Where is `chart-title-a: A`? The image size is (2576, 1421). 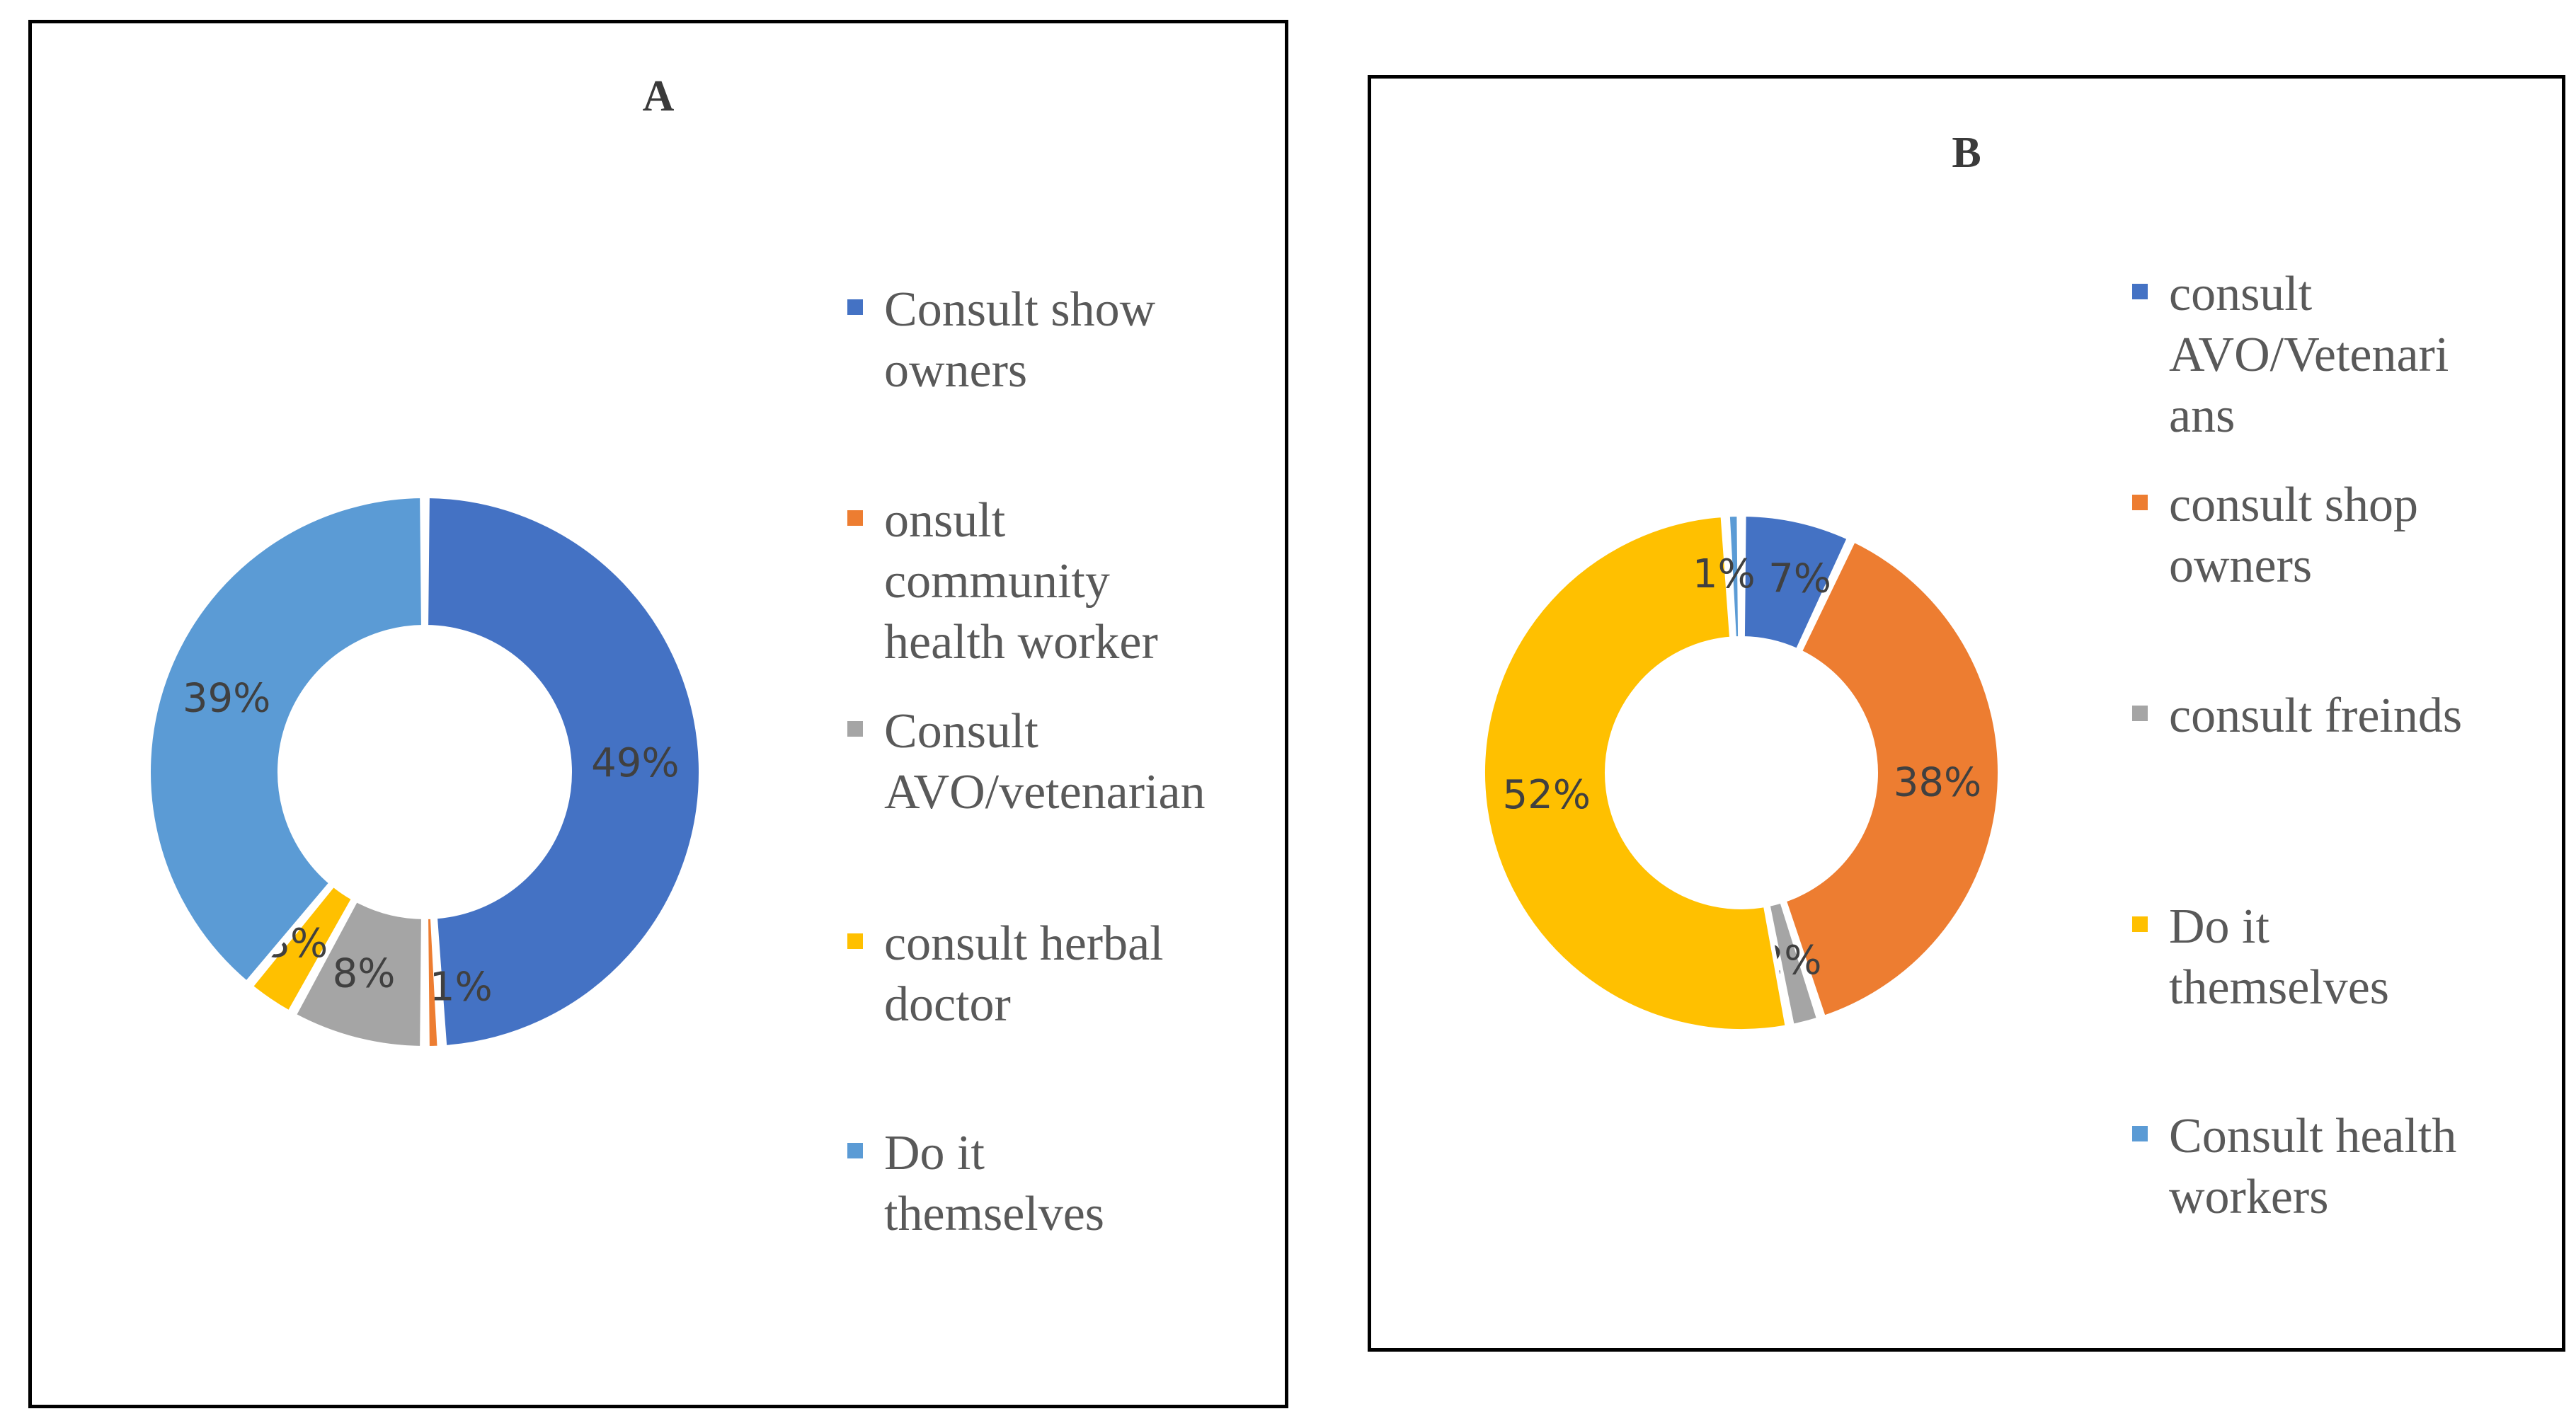 chart-title-a: A is located at coordinates (658, 96).